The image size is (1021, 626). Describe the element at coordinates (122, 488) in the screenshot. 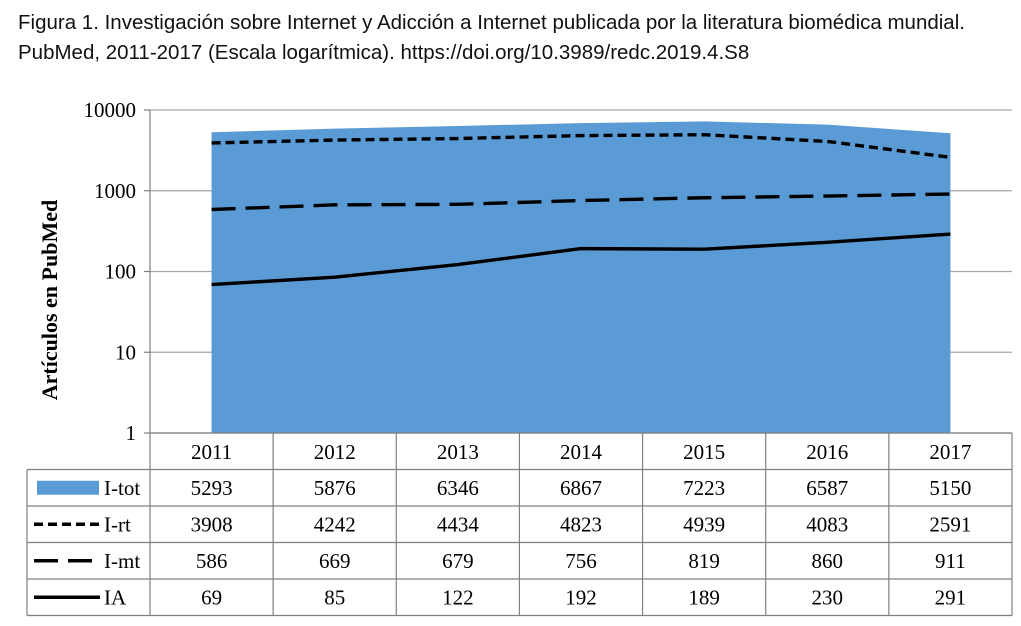

I see `legend-label: I-tot` at that location.